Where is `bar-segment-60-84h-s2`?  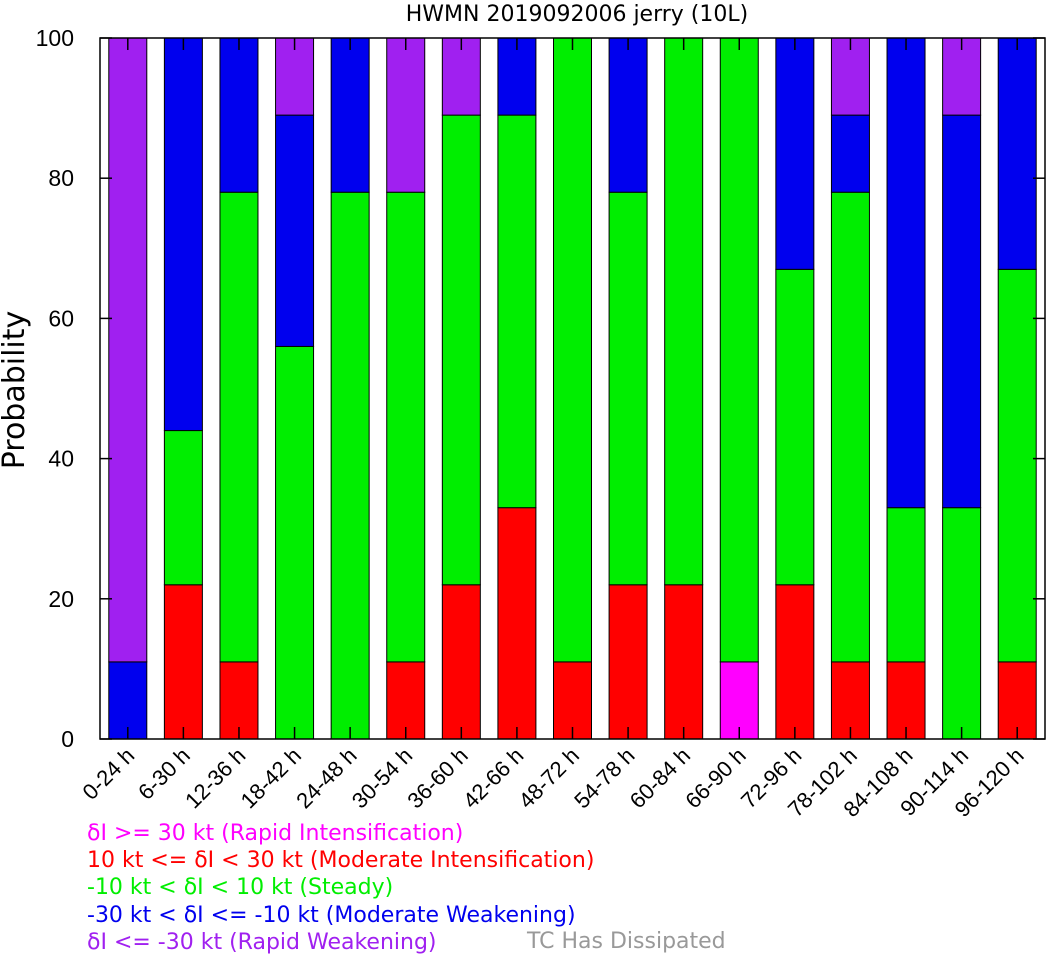 bar-segment-60-84h-s2 is located at coordinates (684, 311).